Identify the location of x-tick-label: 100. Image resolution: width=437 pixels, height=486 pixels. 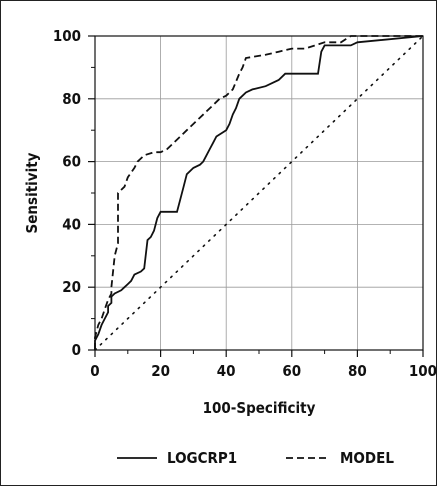
(423, 371).